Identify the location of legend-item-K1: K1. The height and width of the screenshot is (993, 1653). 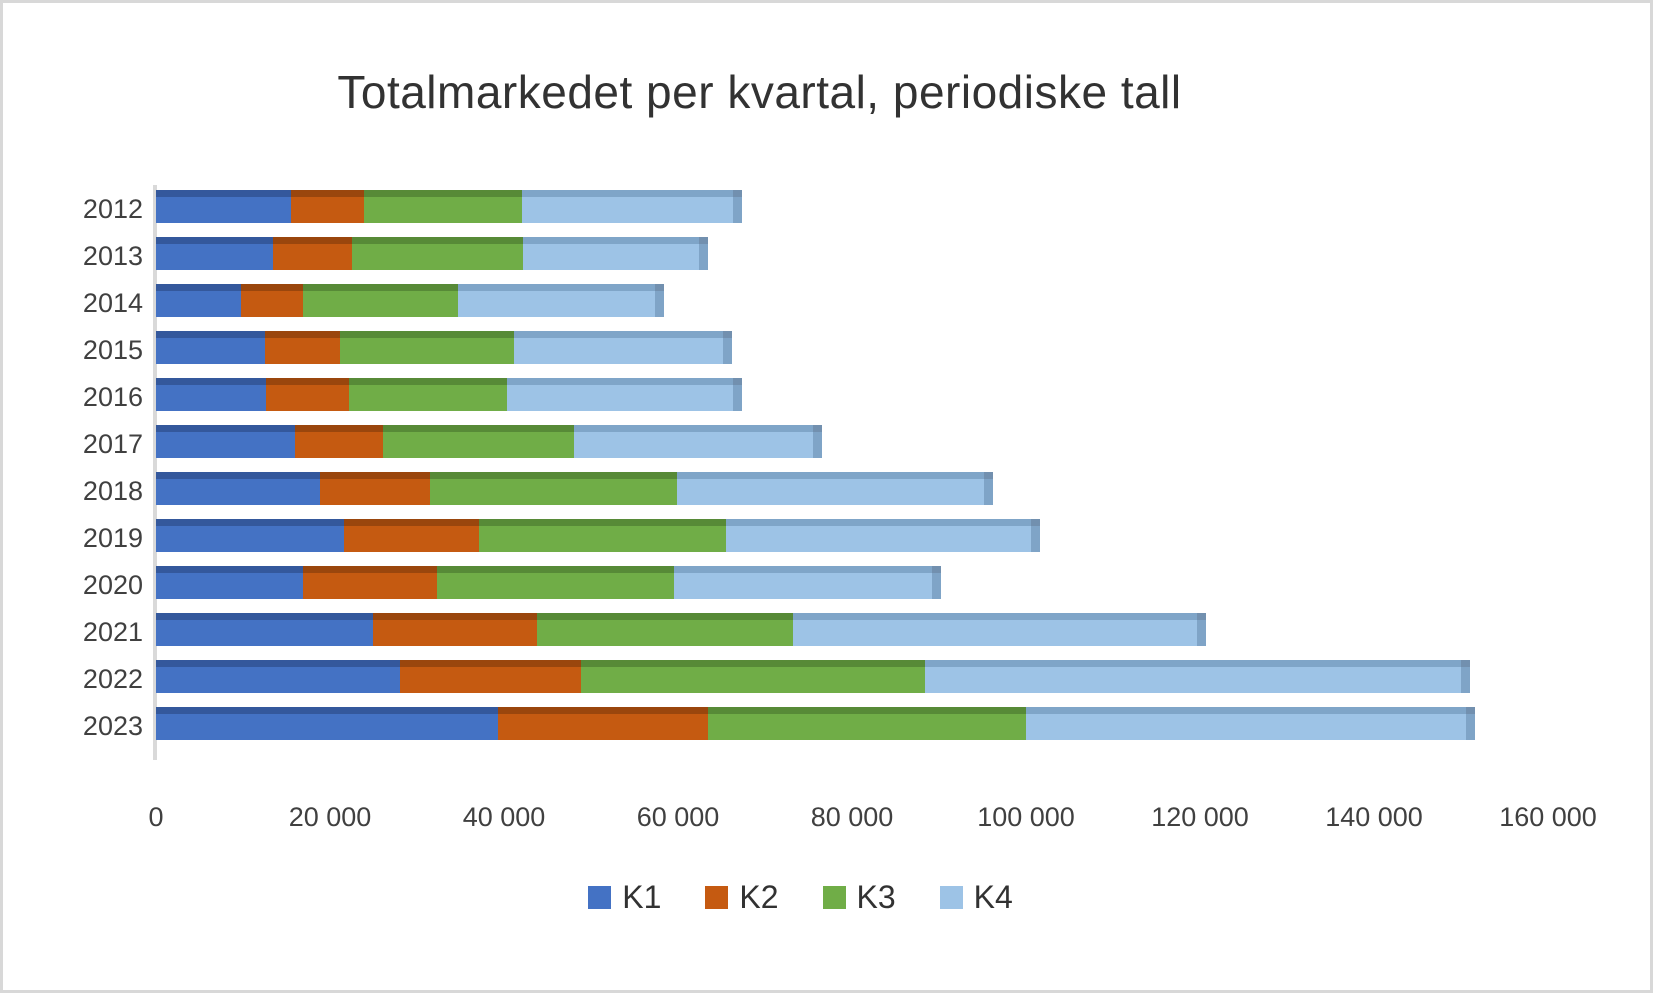
(624, 897).